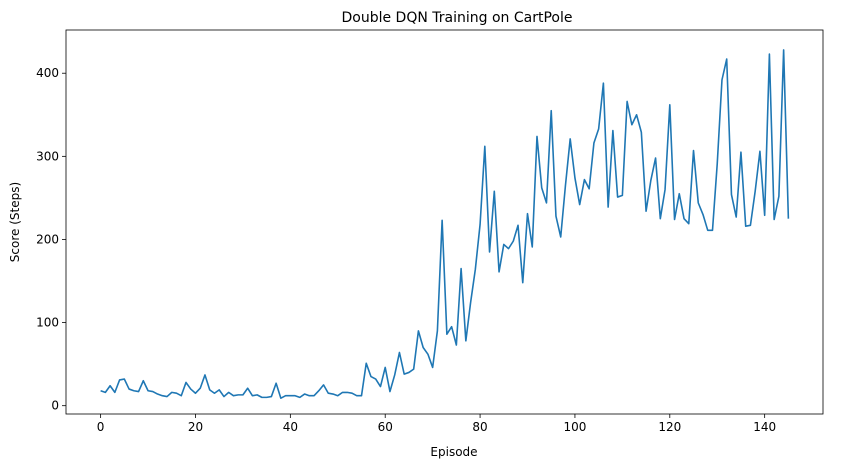 This screenshot has width=850, height=468. Describe the element at coordinates (669, 427) in the screenshot. I see `x-tick-label: 120` at that location.